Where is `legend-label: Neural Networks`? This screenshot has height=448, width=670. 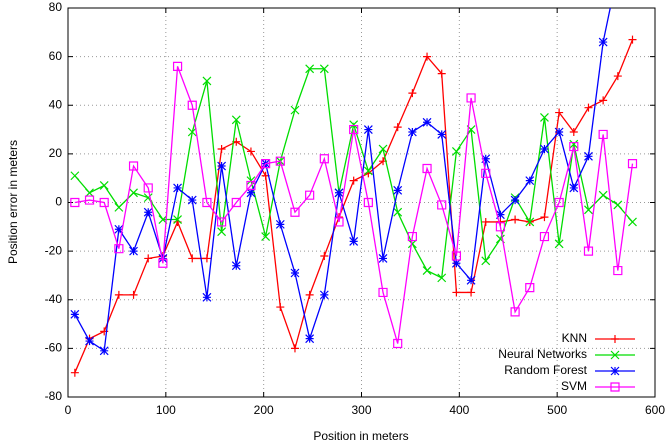 legend-label: Neural Networks is located at coordinates (542, 354).